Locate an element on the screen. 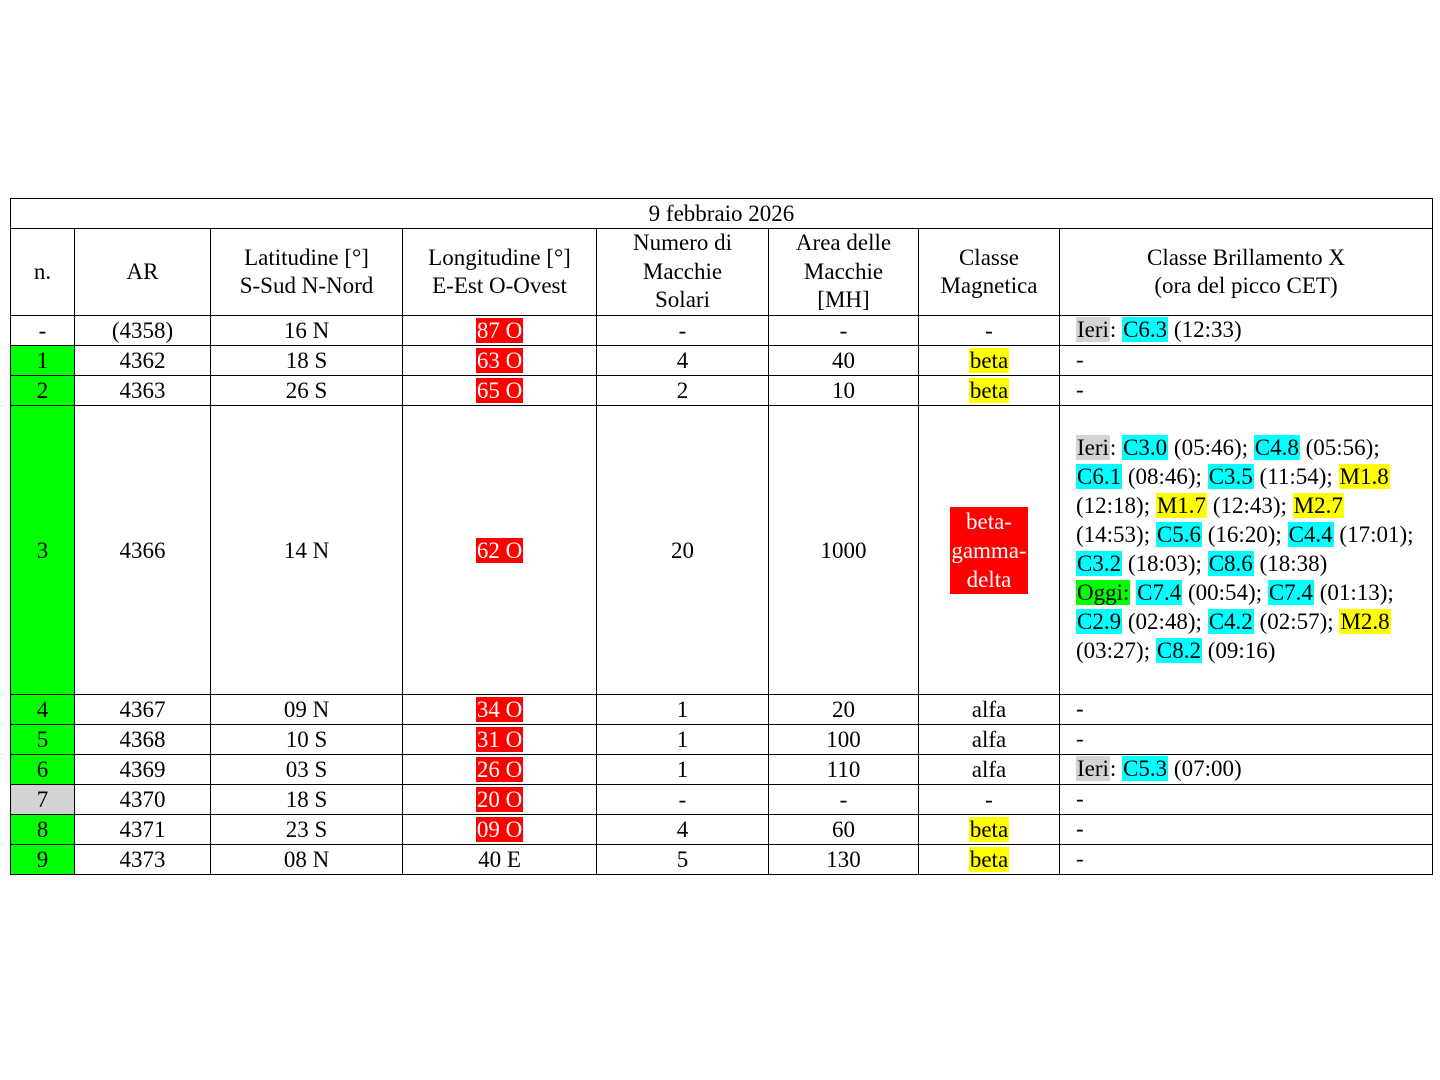 Image resolution: width=1440 pixels, height=1080 pixels. flare-c-class: C3.2 is located at coordinates (1099, 563).